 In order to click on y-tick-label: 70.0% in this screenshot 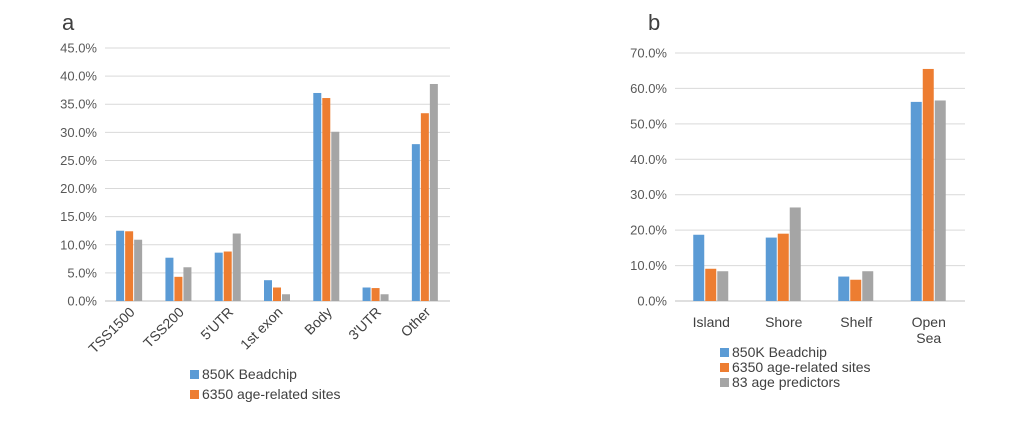, I will do `click(648, 53)`.